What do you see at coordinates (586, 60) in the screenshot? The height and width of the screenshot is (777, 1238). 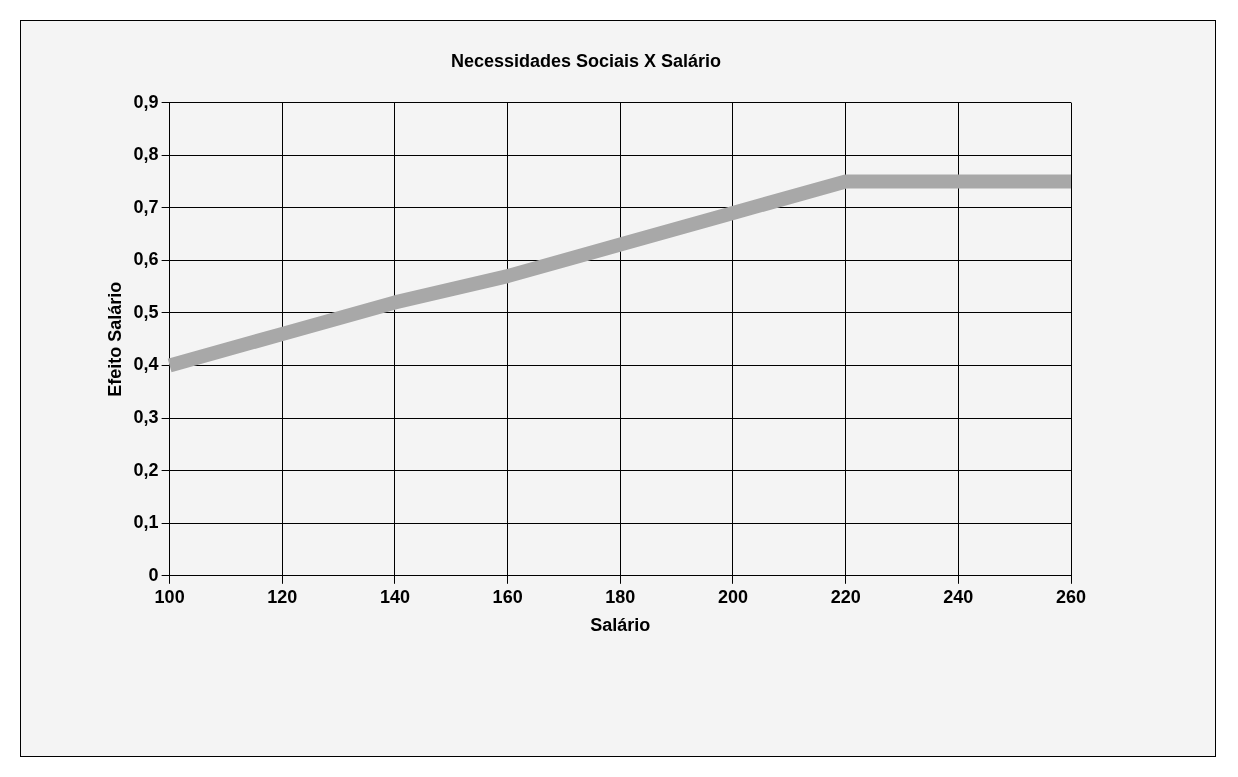 I see `chart-title: Necessidades Sociais X Salário` at bounding box center [586, 60].